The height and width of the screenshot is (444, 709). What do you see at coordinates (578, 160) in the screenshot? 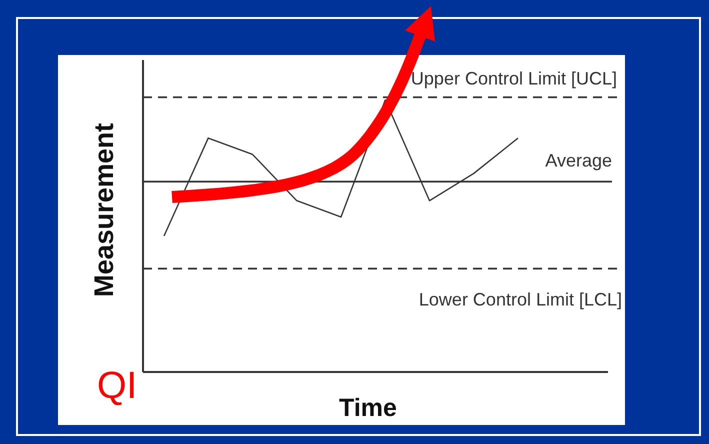
I see `ref-line-label: Average` at bounding box center [578, 160].